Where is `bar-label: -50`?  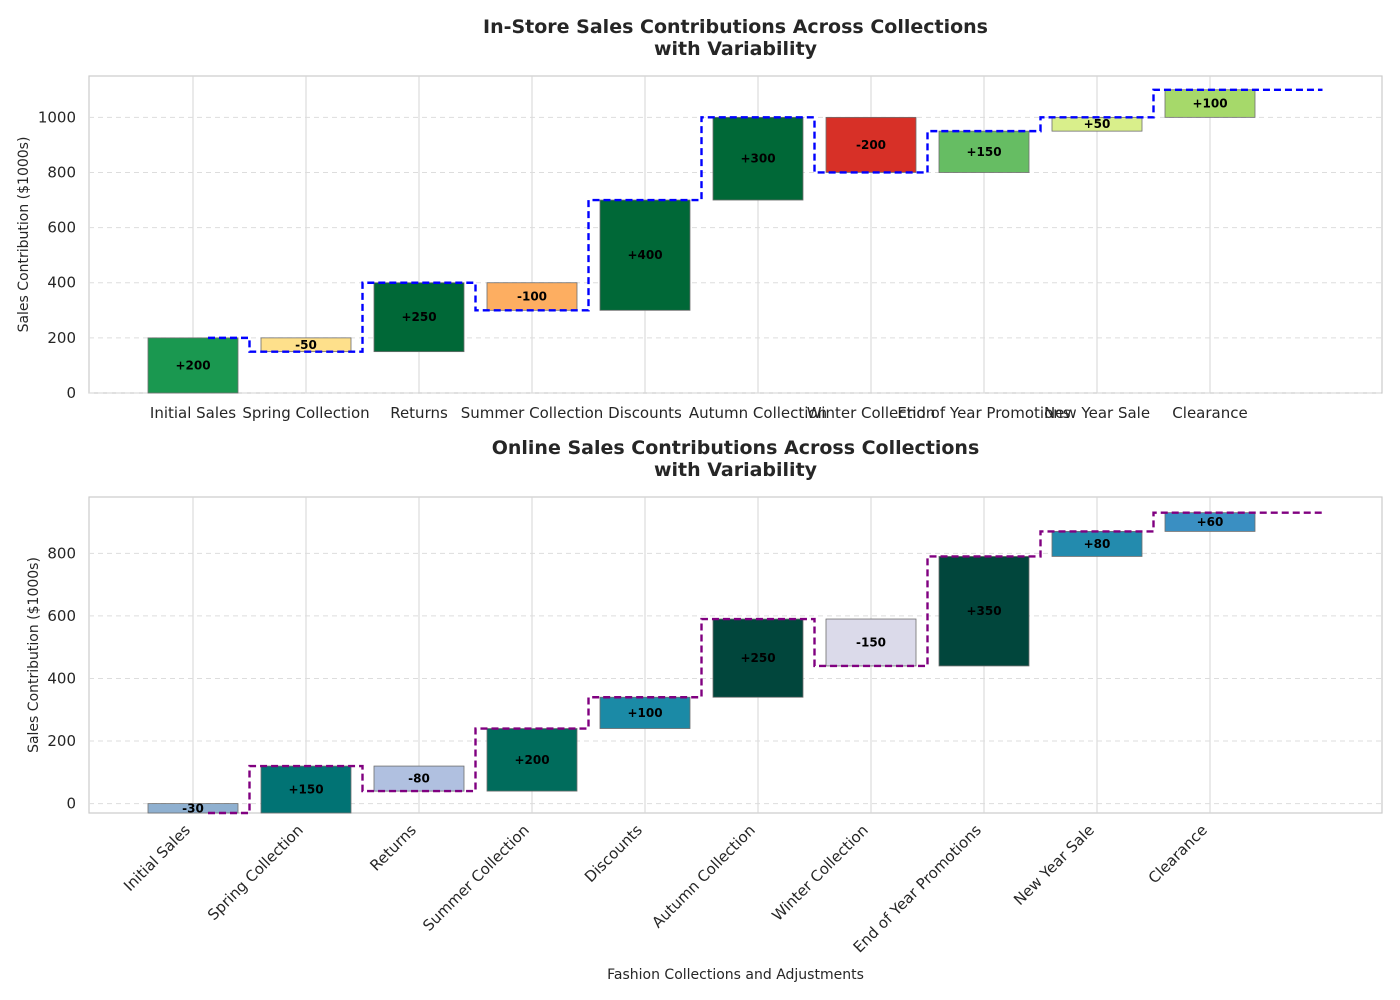 bar-label: -50 is located at coordinates (306, 345).